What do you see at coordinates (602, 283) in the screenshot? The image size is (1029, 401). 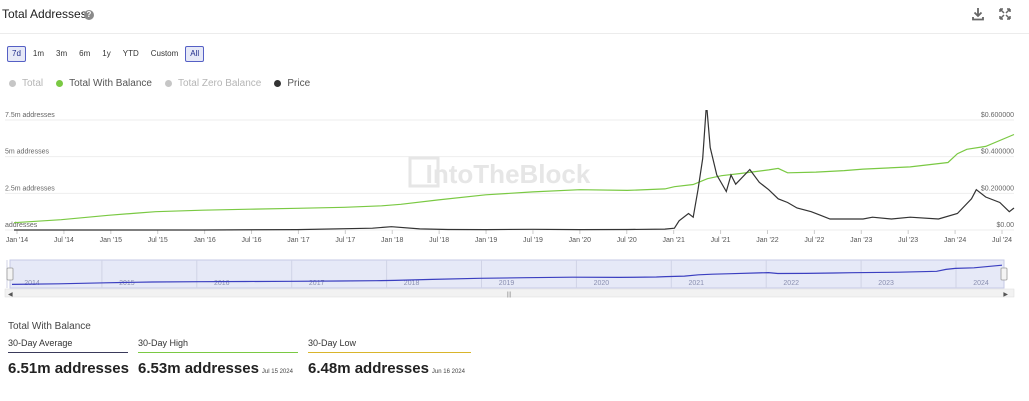 I see `navigator-label: 2020` at bounding box center [602, 283].